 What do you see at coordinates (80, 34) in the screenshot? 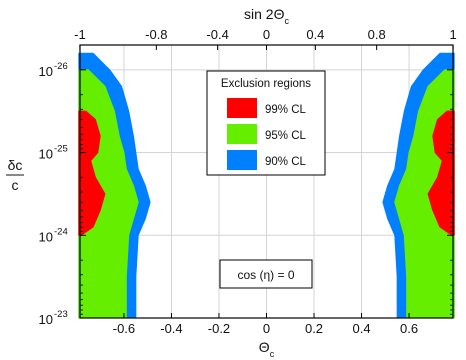
I see `x2-tick-label: -1` at bounding box center [80, 34].